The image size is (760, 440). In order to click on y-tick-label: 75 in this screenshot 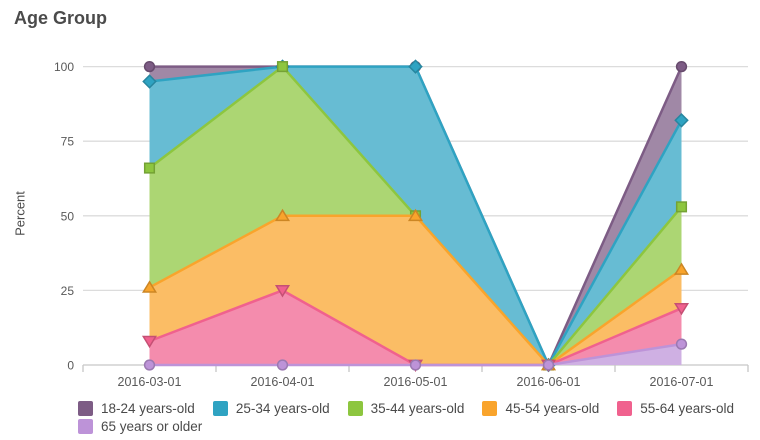, I will do `click(68, 142)`.